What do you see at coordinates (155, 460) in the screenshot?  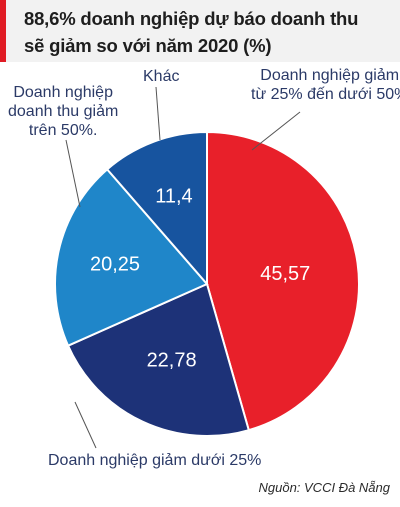 I see `label-navy-slice: Doanh nghiệp giảm dưới 25%` at bounding box center [155, 460].